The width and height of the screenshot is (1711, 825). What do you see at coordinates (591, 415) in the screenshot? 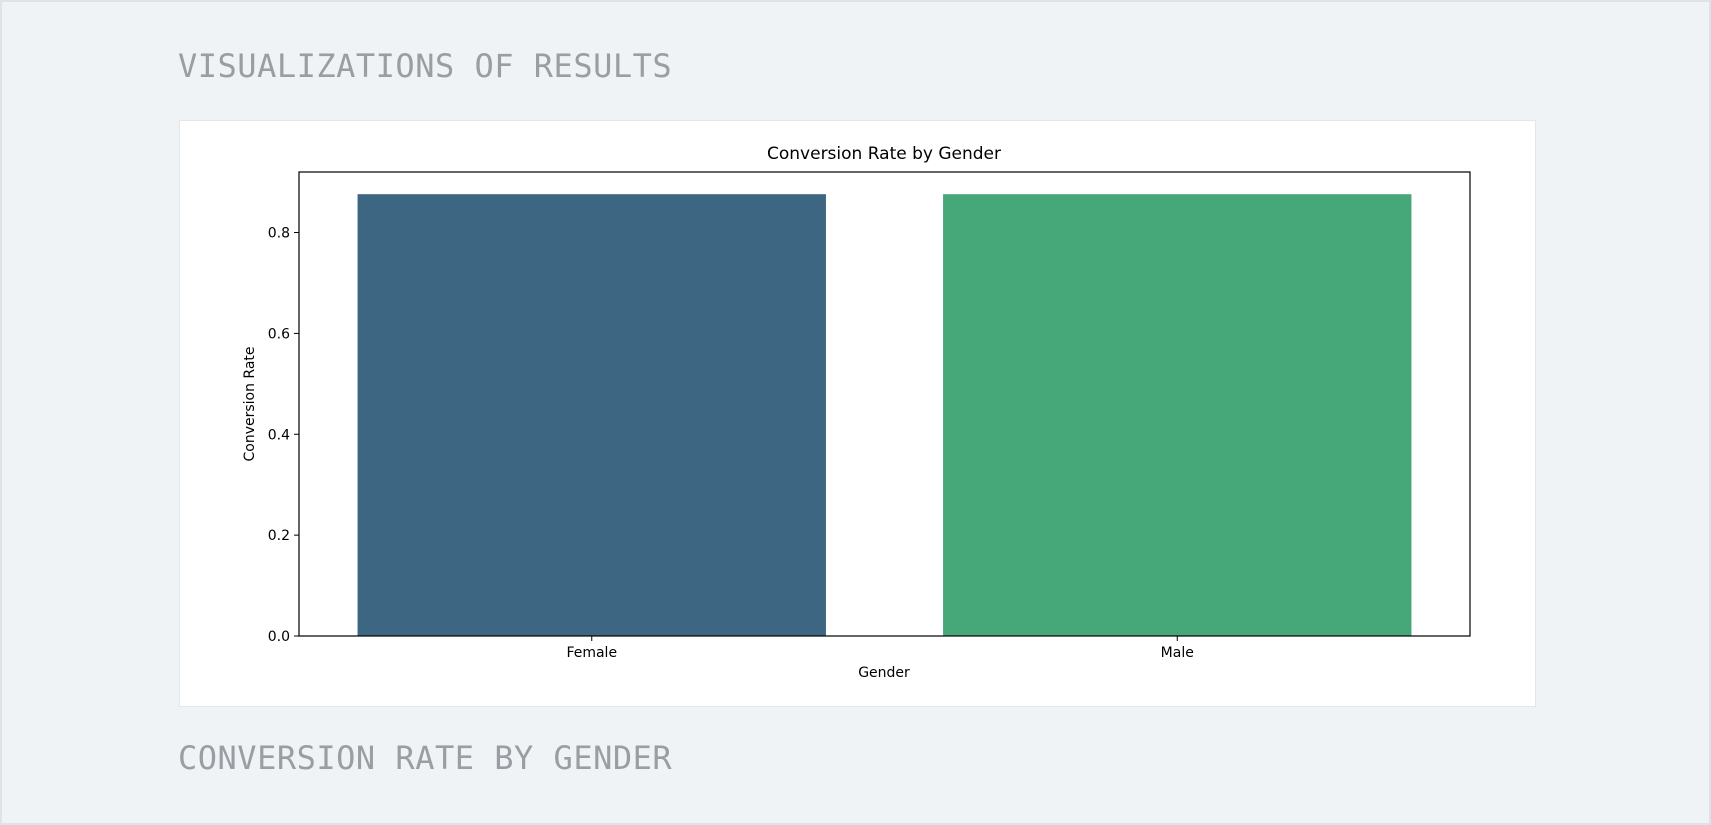
I see `bar-female` at bounding box center [591, 415].